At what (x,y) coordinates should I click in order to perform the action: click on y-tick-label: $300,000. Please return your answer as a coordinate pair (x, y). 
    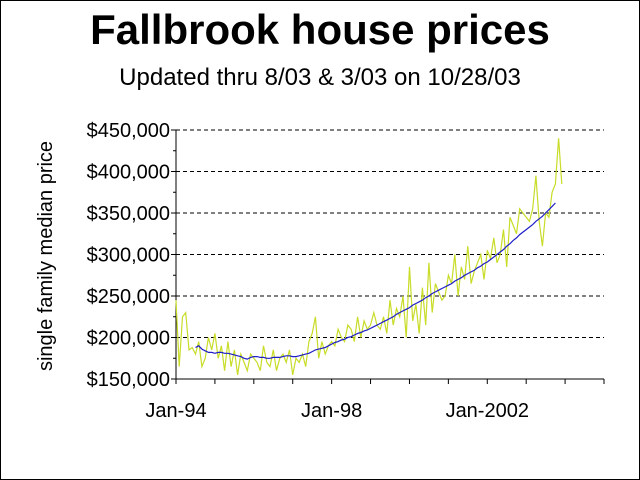
    Looking at the image, I should click on (128, 256).